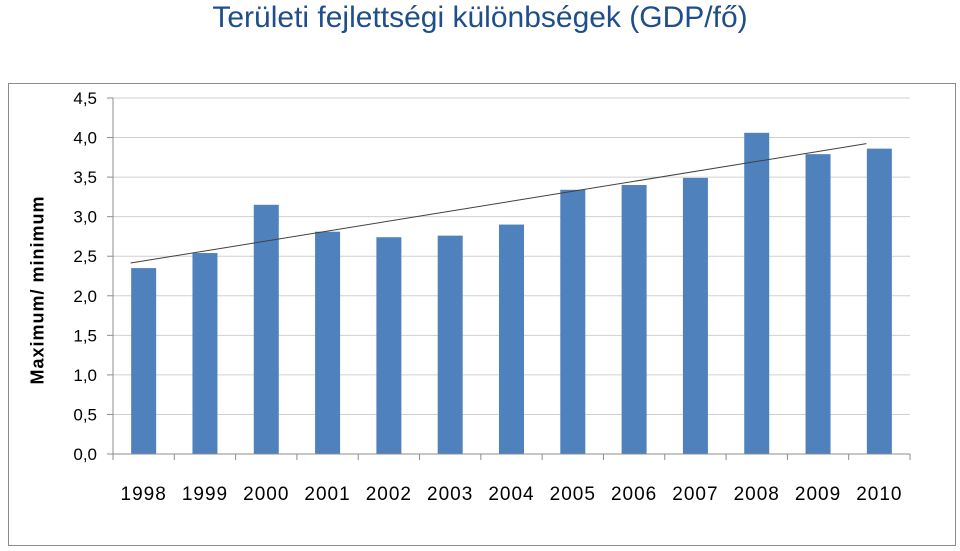  What do you see at coordinates (634, 494) in the screenshot?
I see `x-tick-label: 2006` at bounding box center [634, 494].